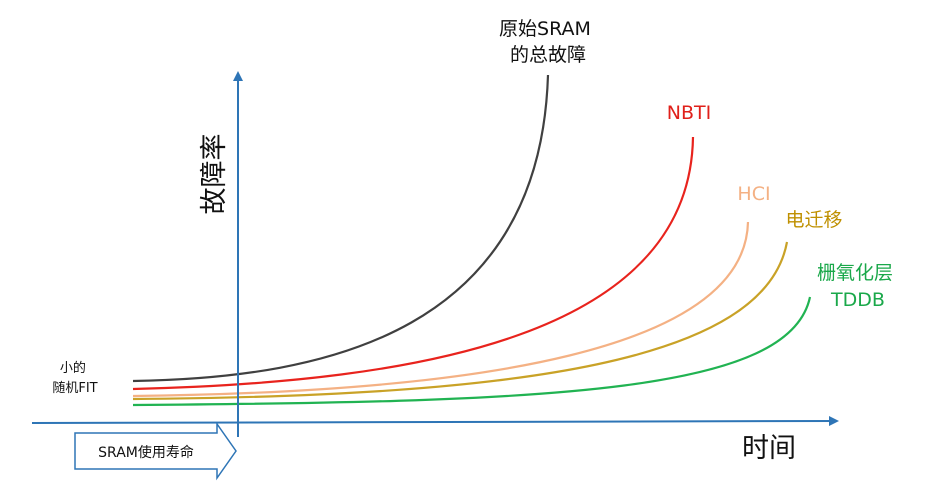 Image resolution: width=936 pixels, height=503 pixels. What do you see at coordinates (146, 452) in the screenshot?
I see `lifetime-label: SRAM使用寿命` at bounding box center [146, 452].